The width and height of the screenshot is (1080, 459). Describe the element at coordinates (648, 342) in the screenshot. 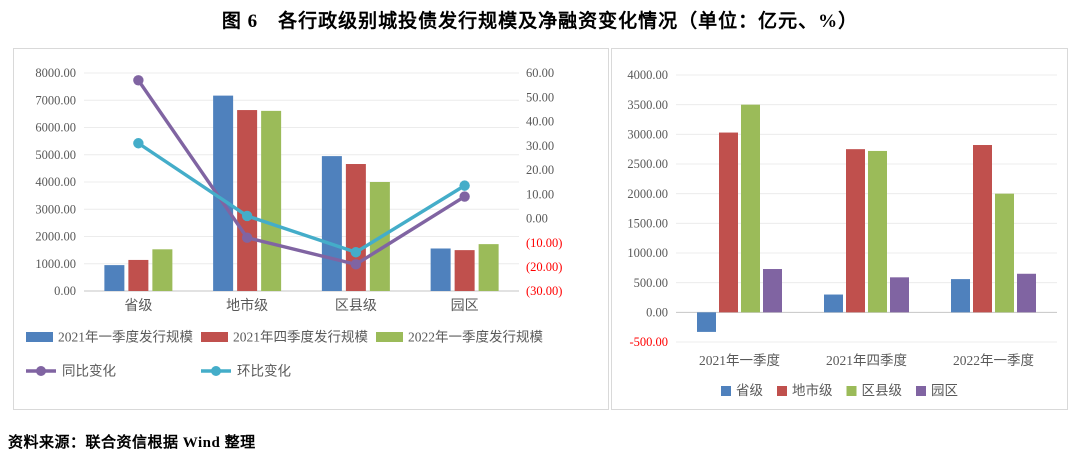

I see `y-axis-tick-label: -500.00` at that location.